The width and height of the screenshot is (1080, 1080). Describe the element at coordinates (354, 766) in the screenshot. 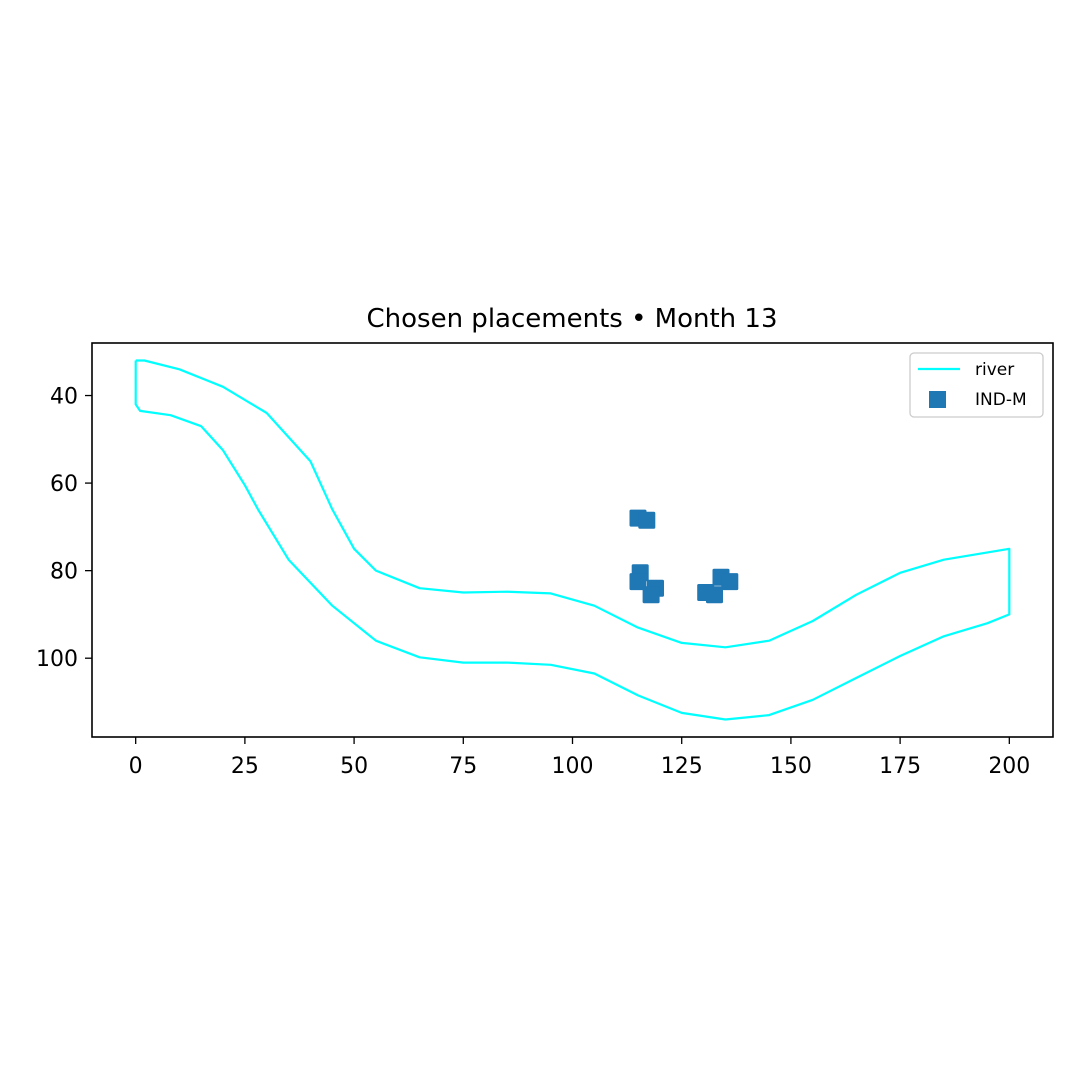

I see `x-tick-label: 50` at that location.